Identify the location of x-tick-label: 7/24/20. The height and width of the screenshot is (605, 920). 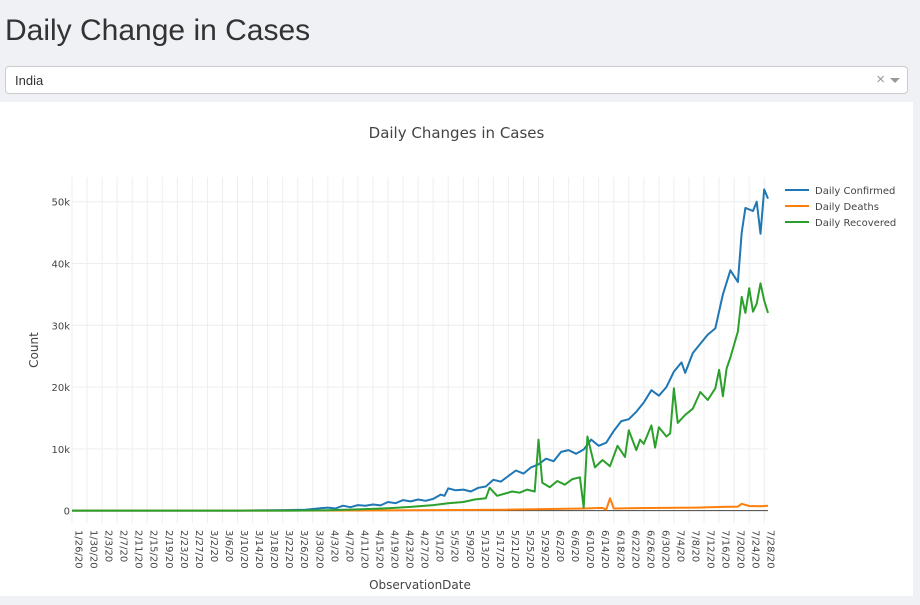
(755, 549).